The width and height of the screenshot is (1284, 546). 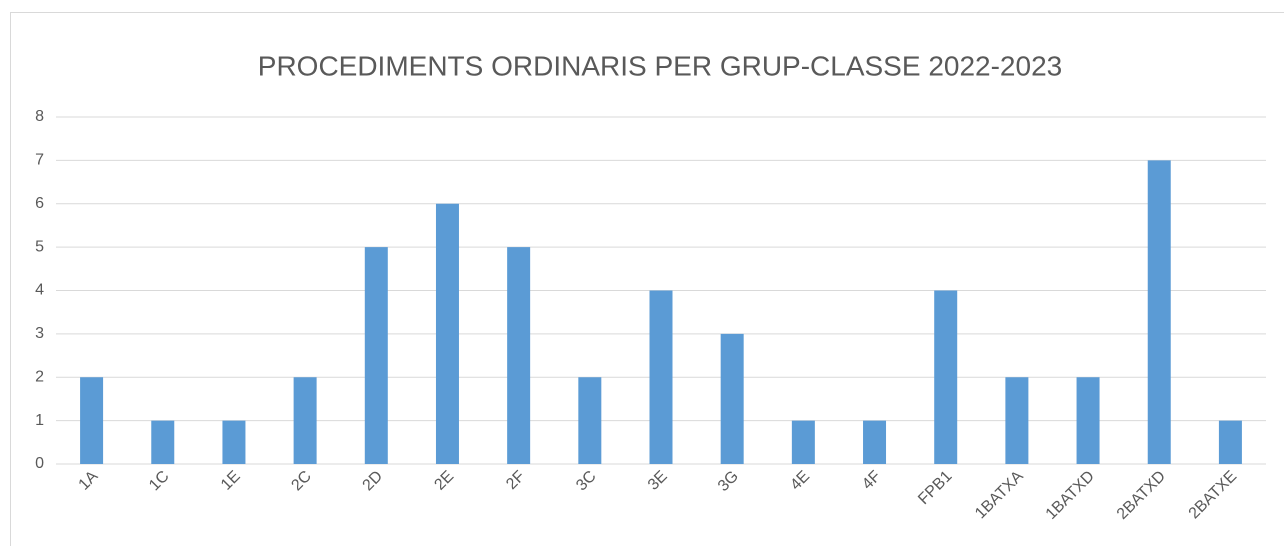 I want to click on y-tick-label: 8, so click(x=39, y=116).